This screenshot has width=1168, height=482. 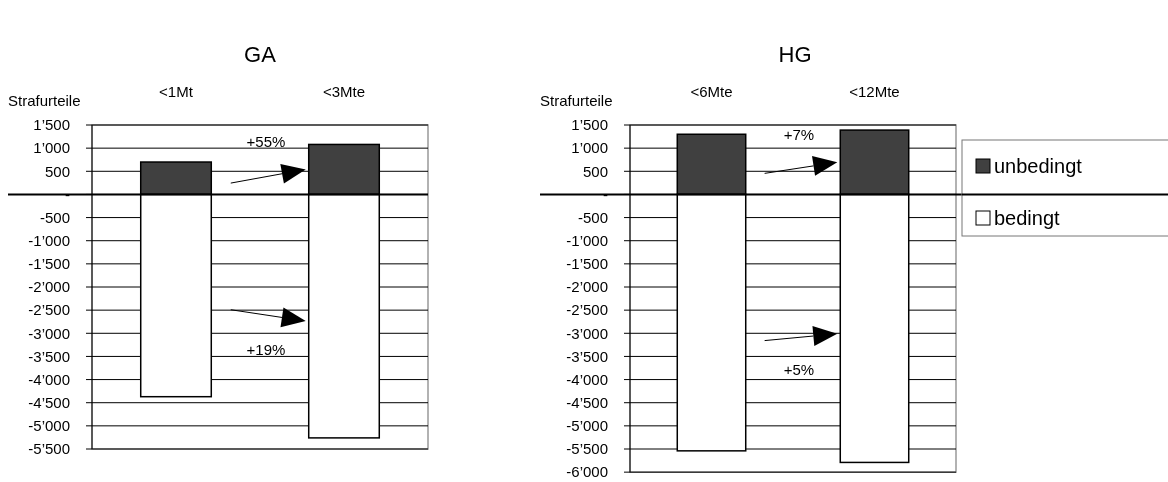 What do you see at coordinates (266, 142) in the screenshot?
I see `annotation: +55%` at bounding box center [266, 142].